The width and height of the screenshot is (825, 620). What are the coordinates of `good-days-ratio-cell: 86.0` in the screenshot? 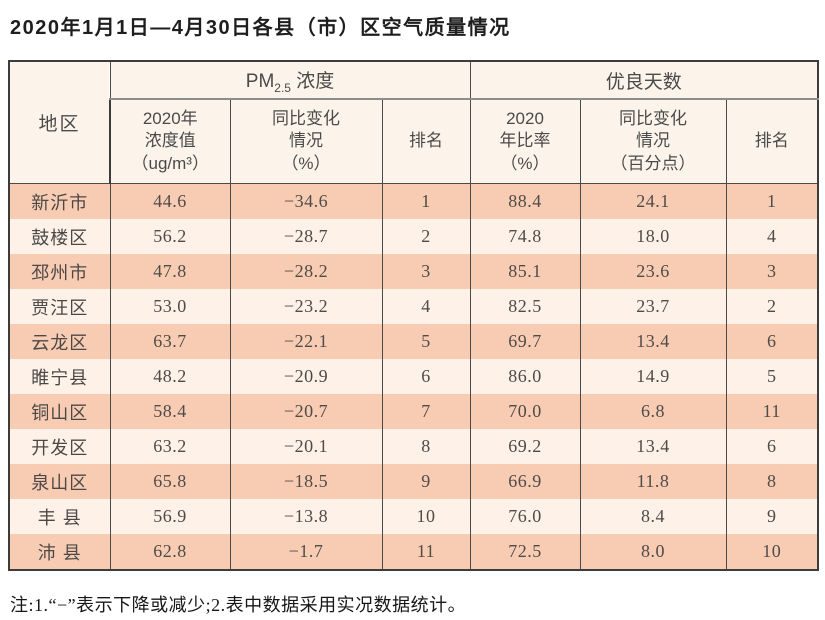 It's located at (524, 376).